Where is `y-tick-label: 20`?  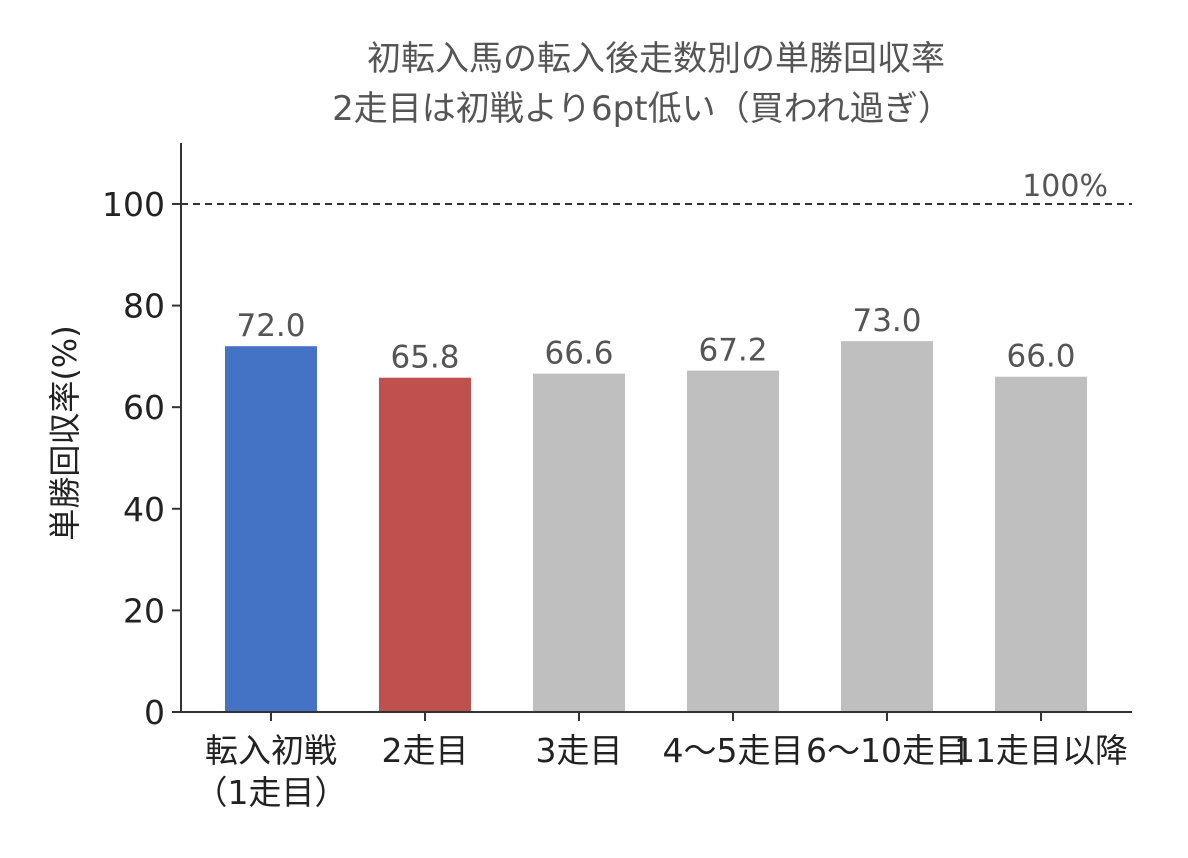
y-tick-label: 20 is located at coordinates (144, 610).